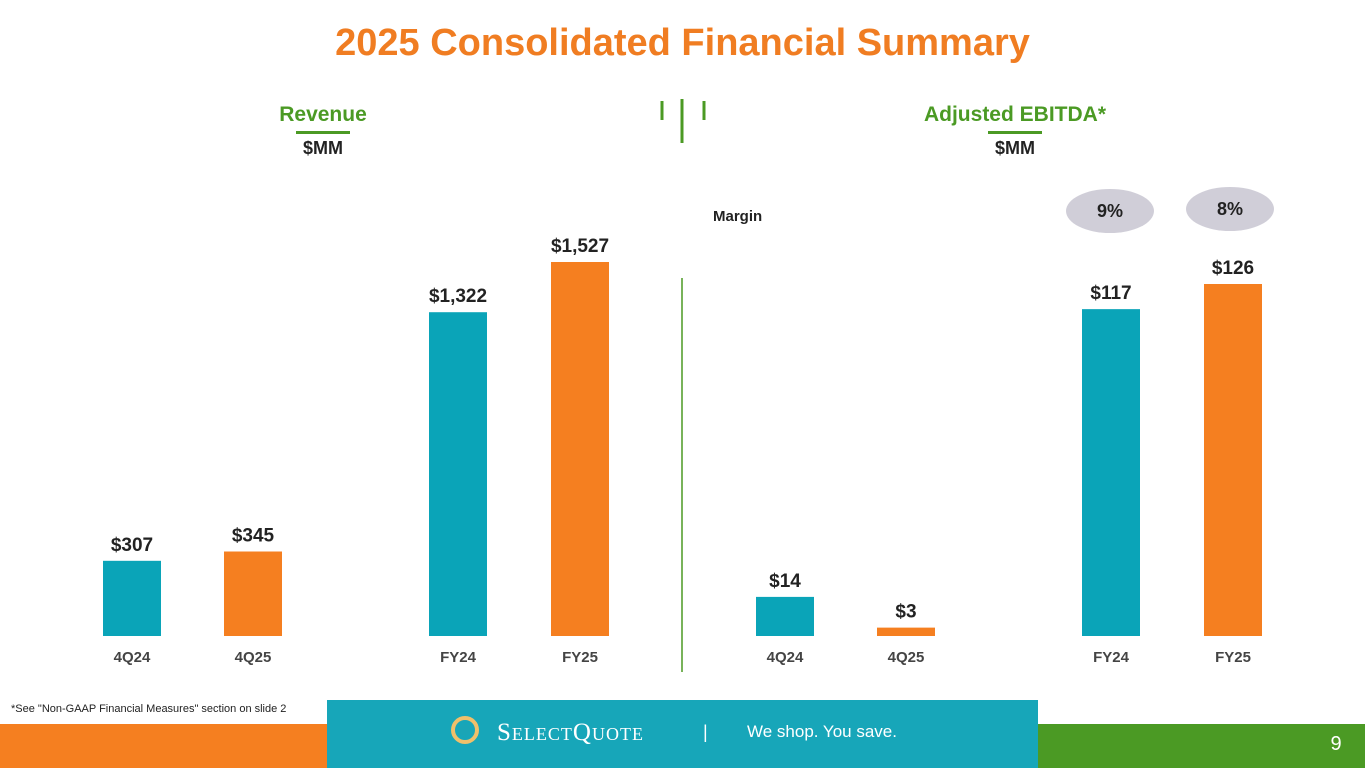 Image resolution: width=1365 pixels, height=768 pixels. I want to click on revenue-data-label-4q25: $345, so click(253, 536).